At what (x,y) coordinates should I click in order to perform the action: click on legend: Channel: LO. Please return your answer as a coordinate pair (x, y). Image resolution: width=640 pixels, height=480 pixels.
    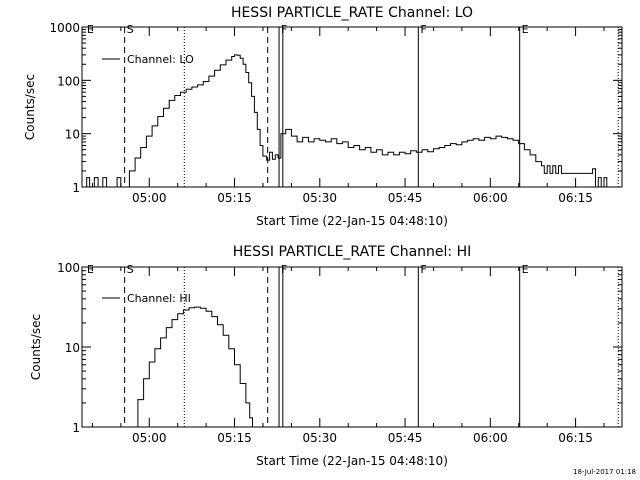
    Looking at the image, I should click on (148, 59).